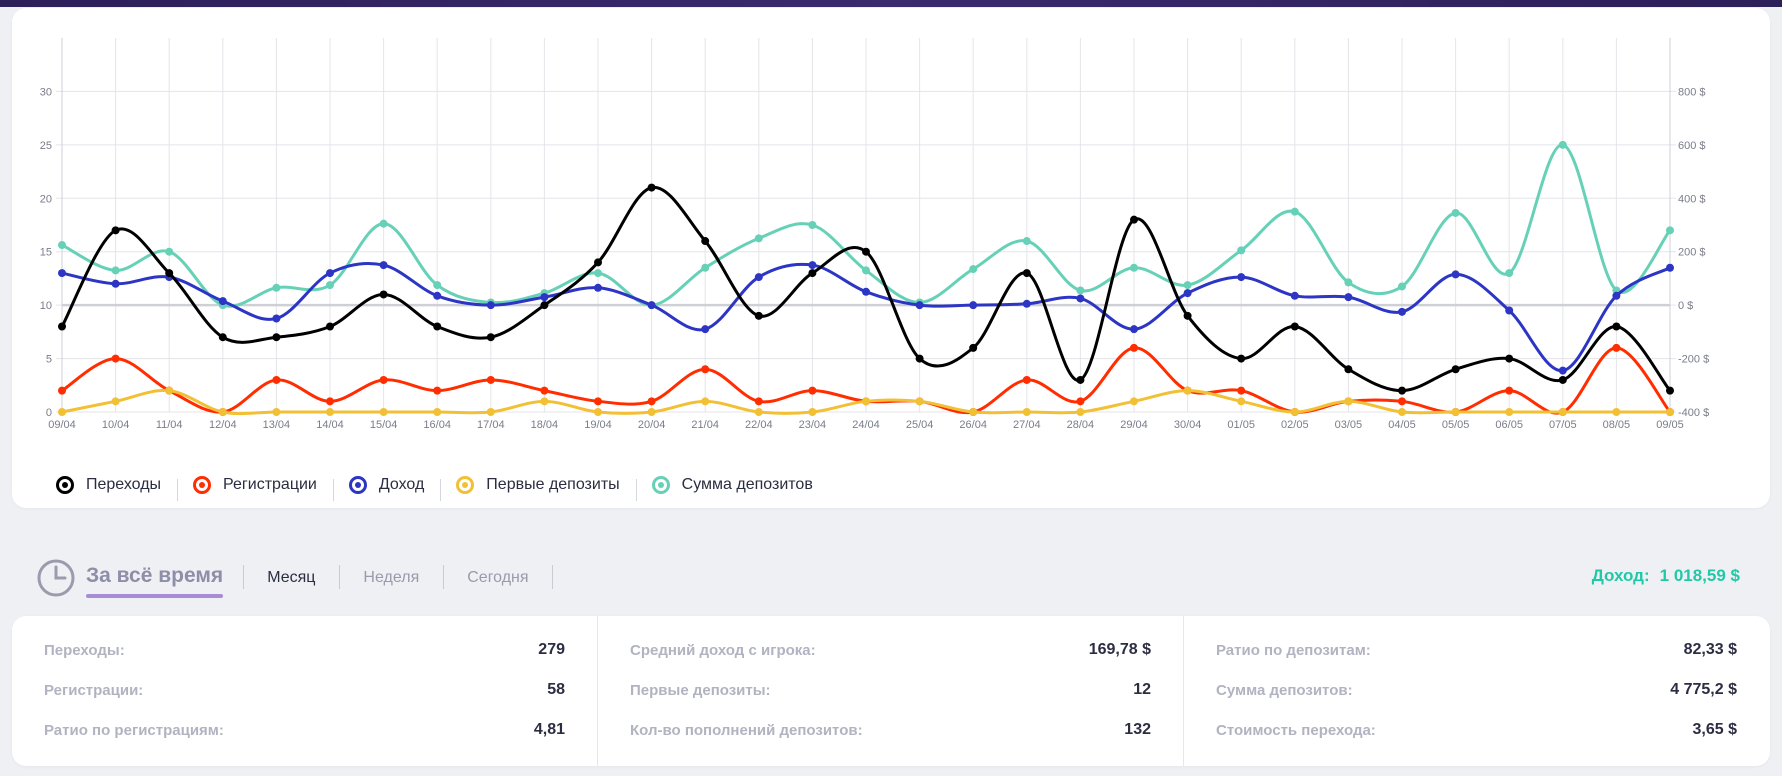  What do you see at coordinates (1241, 425) in the screenshot?
I see `x-tick-label: 01/05` at bounding box center [1241, 425].